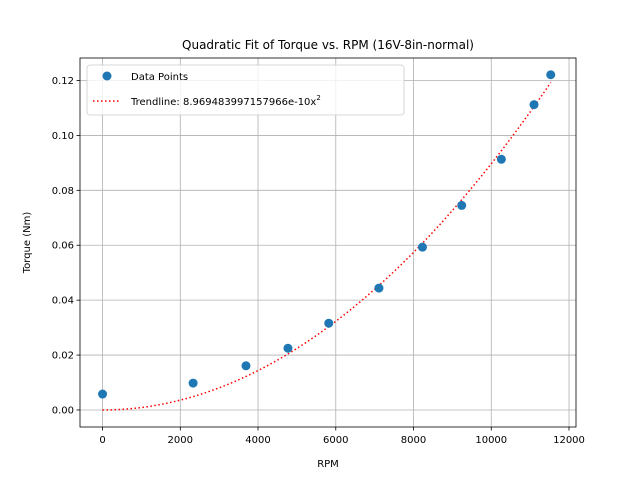 The width and height of the screenshot is (640, 480). I want to click on legend-marker-data-points, so click(107, 76).